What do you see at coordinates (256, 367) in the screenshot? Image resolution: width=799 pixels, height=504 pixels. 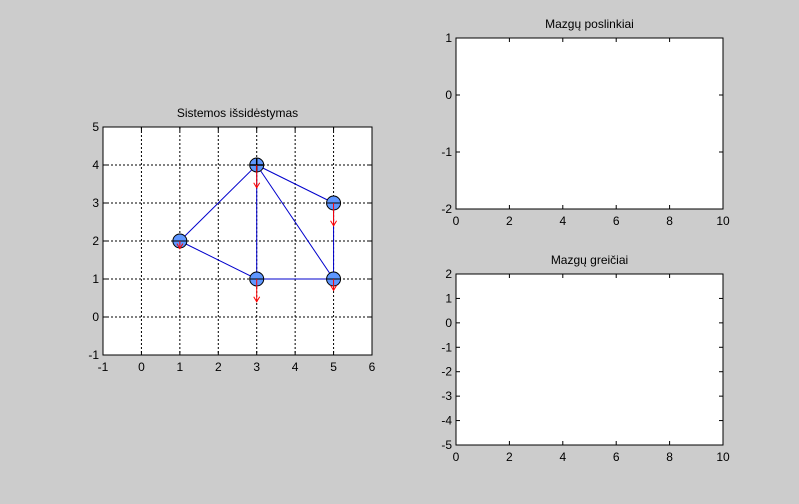 I see `x-tick-label: 3` at bounding box center [256, 367].